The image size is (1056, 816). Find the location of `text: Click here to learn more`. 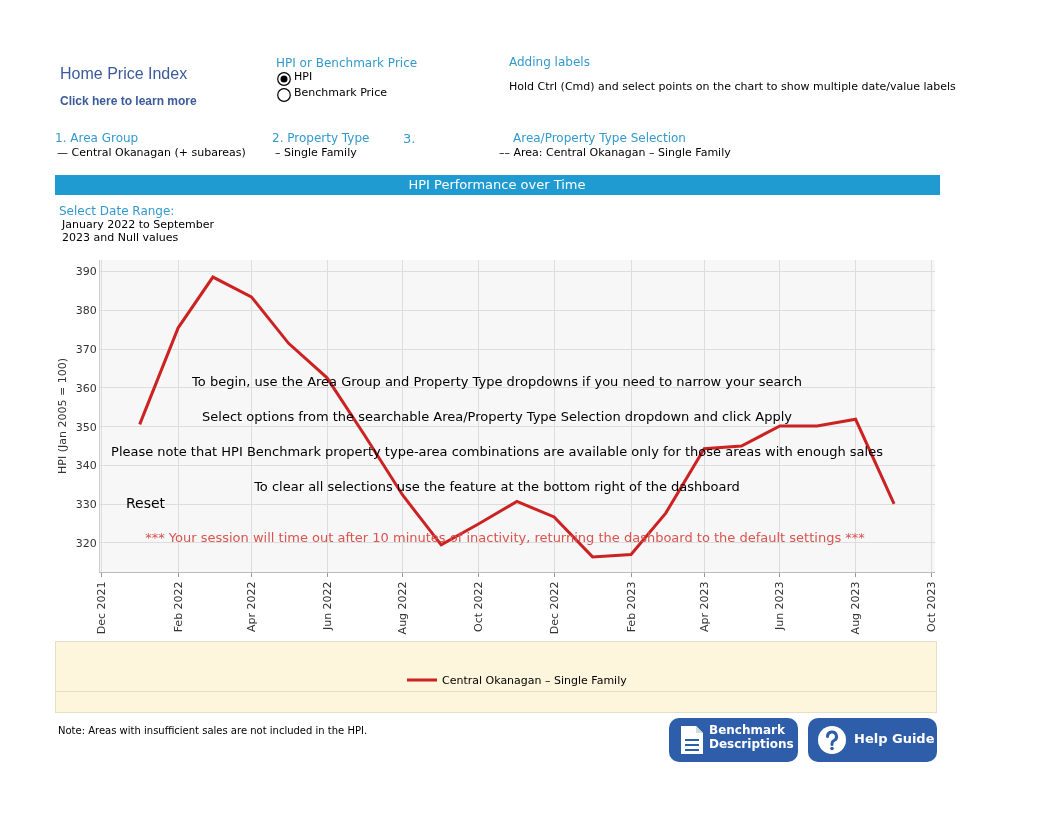

text: Click here to learn more is located at coordinates (128, 101).